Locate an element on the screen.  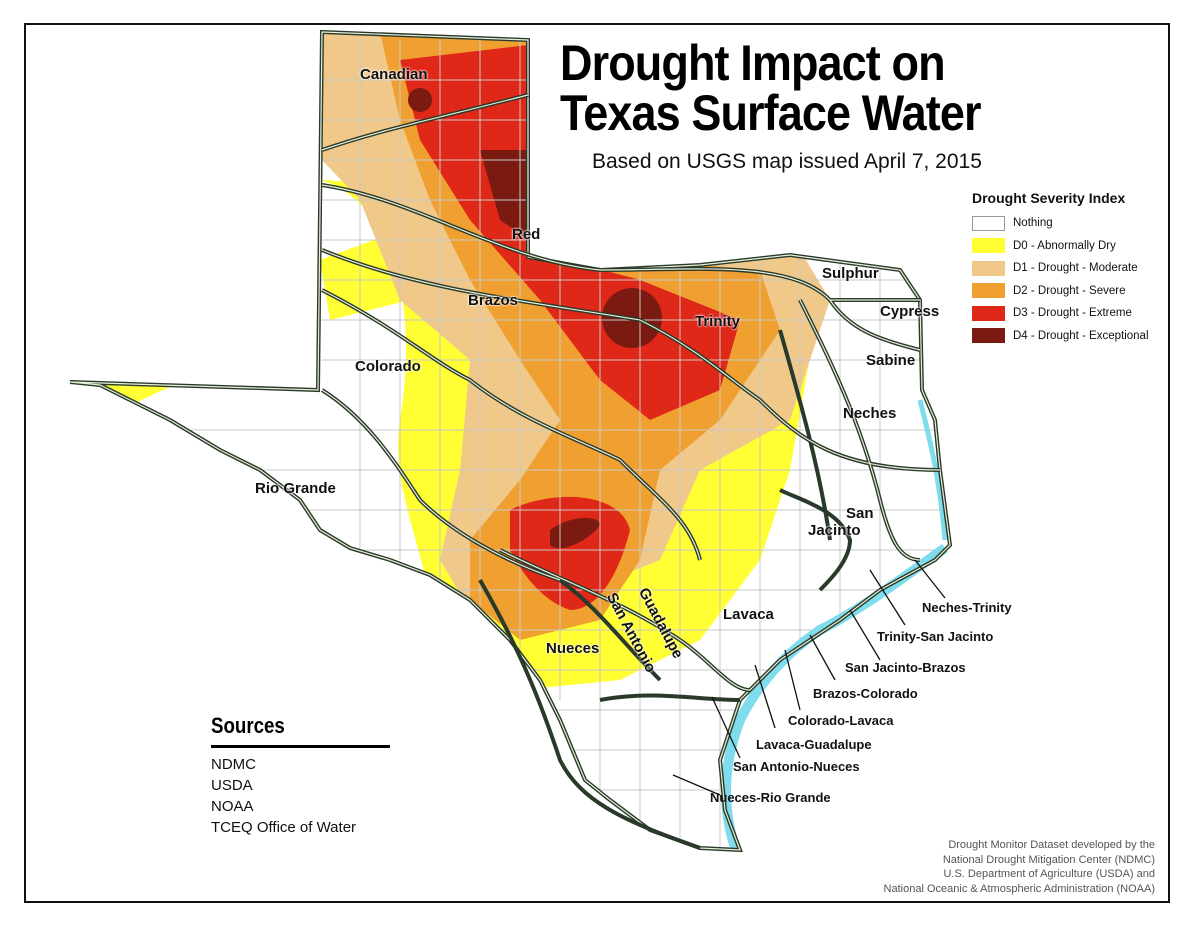
callout-san-antonio-nueces: San Antonio-Nueces is located at coordinates (796, 766).